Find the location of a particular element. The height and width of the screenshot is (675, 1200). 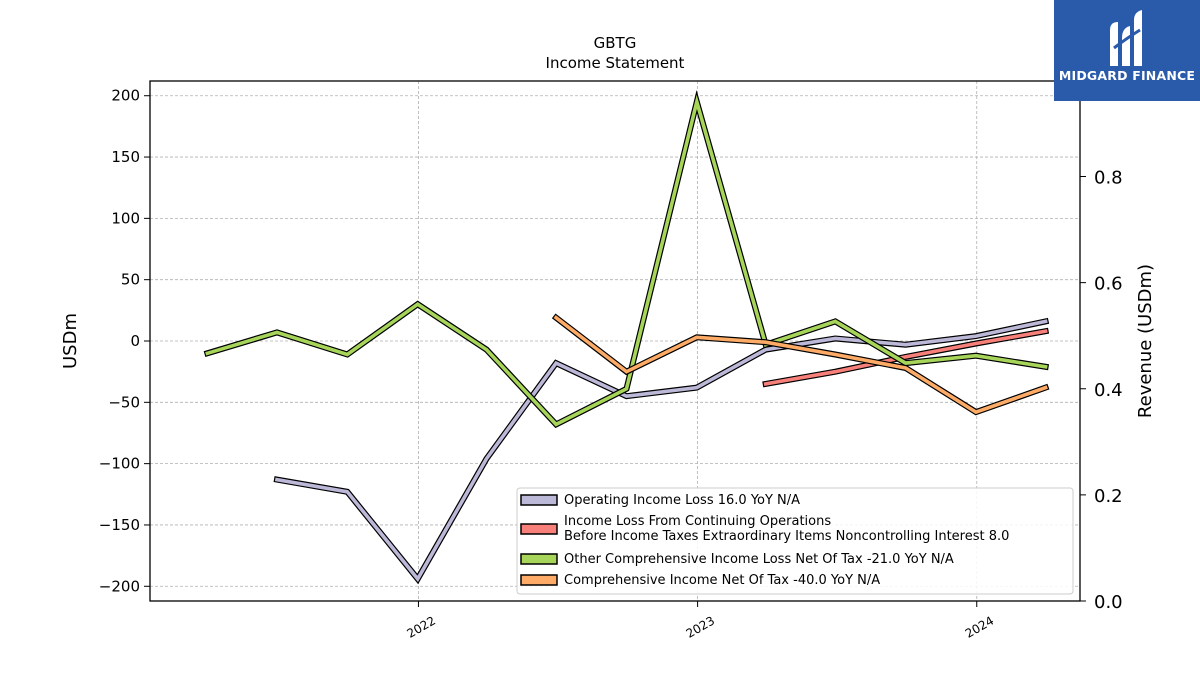

legend-label: Operating Income Loss 16.0 YoY N/A is located at coordinates (682, 500).